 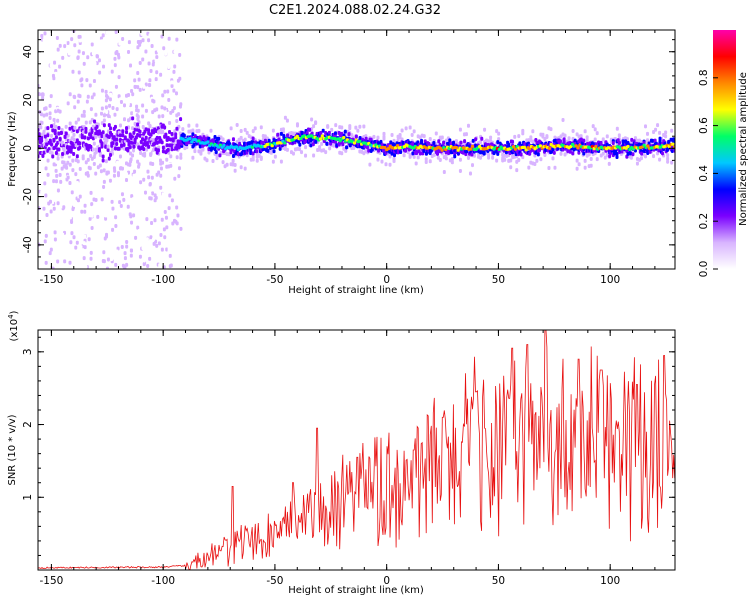 What do you see at coordinates (610, 280) in the screenshot?
I see `spectrogram-x-tick-label: 100` at bounding box center [610, 280].